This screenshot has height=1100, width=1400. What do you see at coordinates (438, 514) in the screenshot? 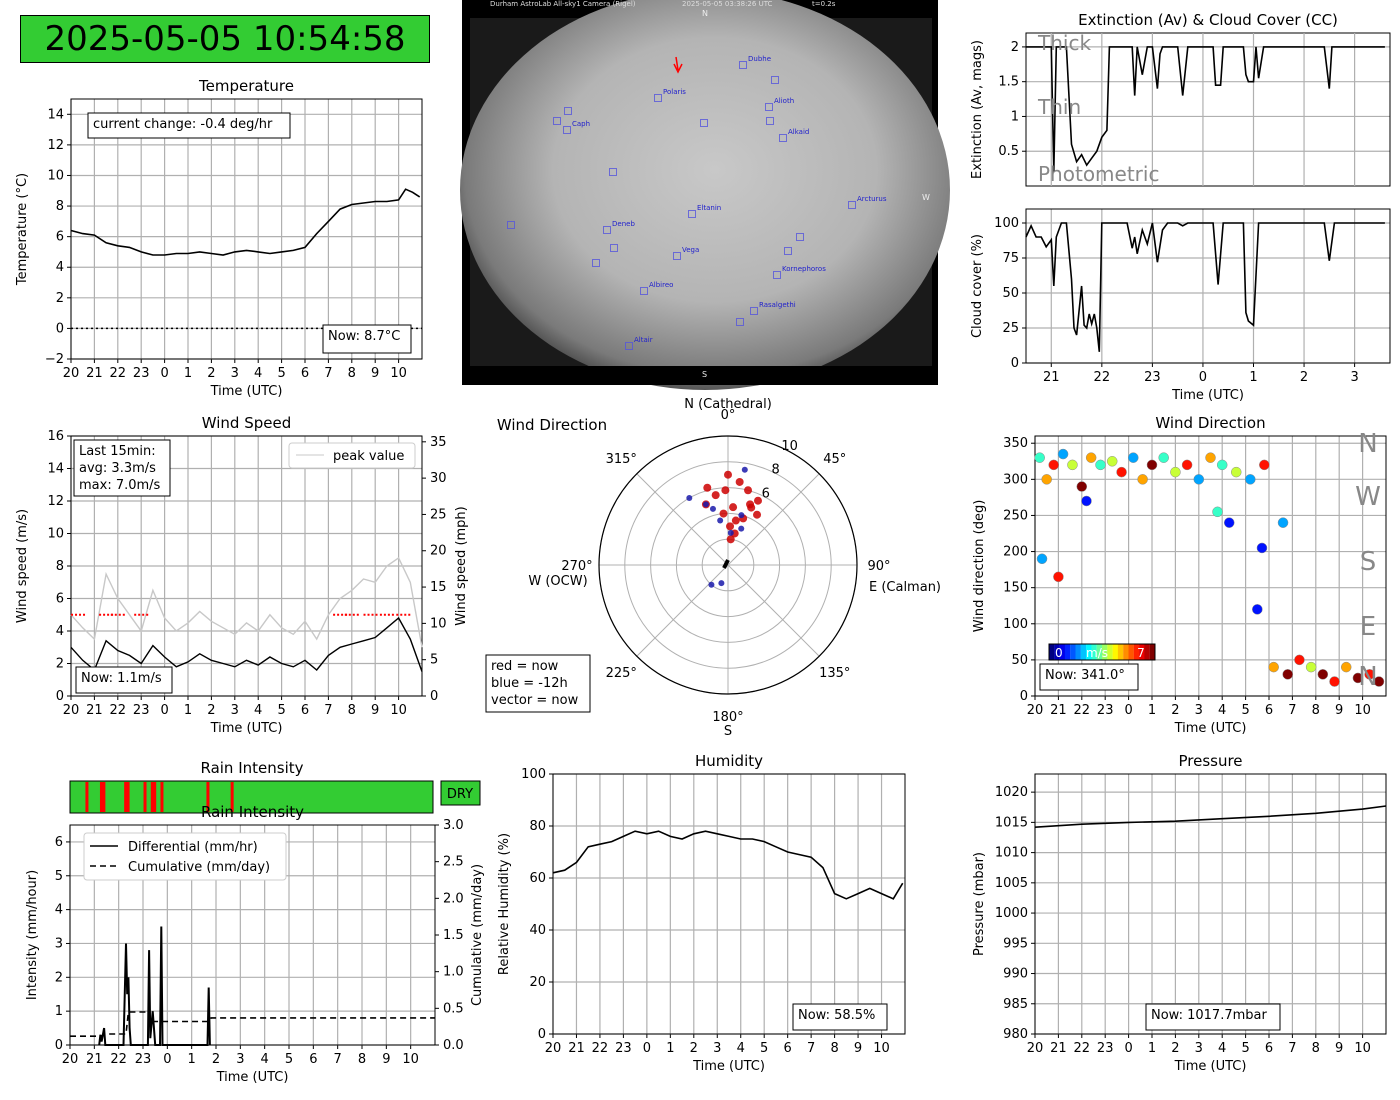
I see `y2-tick-label: 25` at bounding box center [438, 514].